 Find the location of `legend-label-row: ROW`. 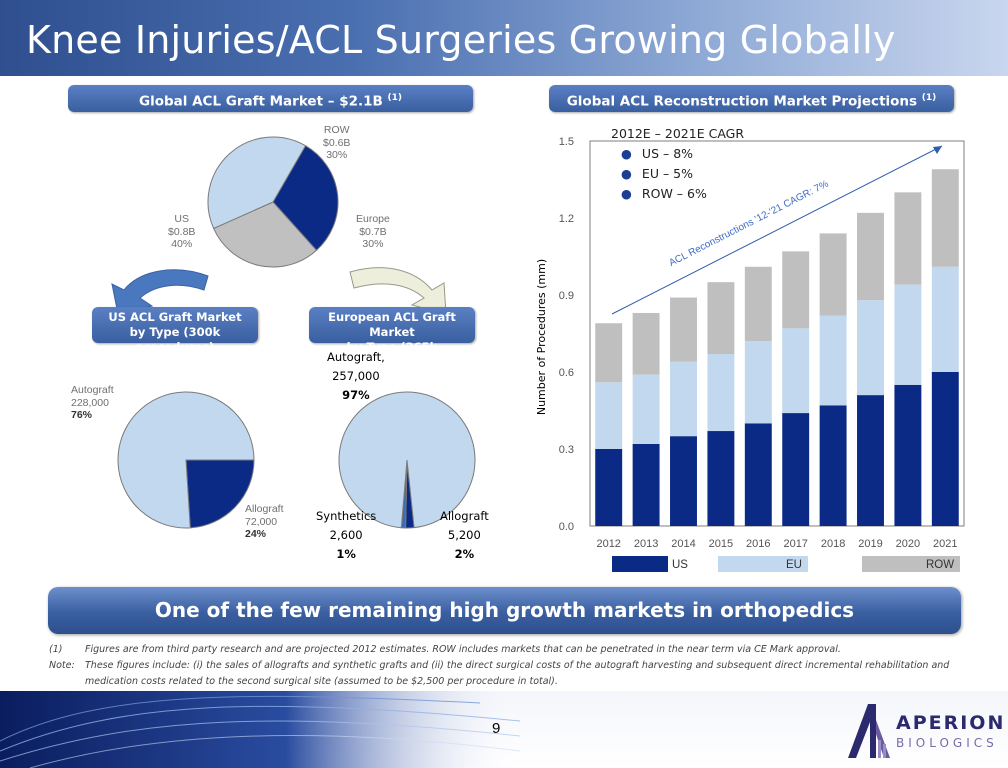

legend-label-row: ROW is located at coordinates (940, 565).